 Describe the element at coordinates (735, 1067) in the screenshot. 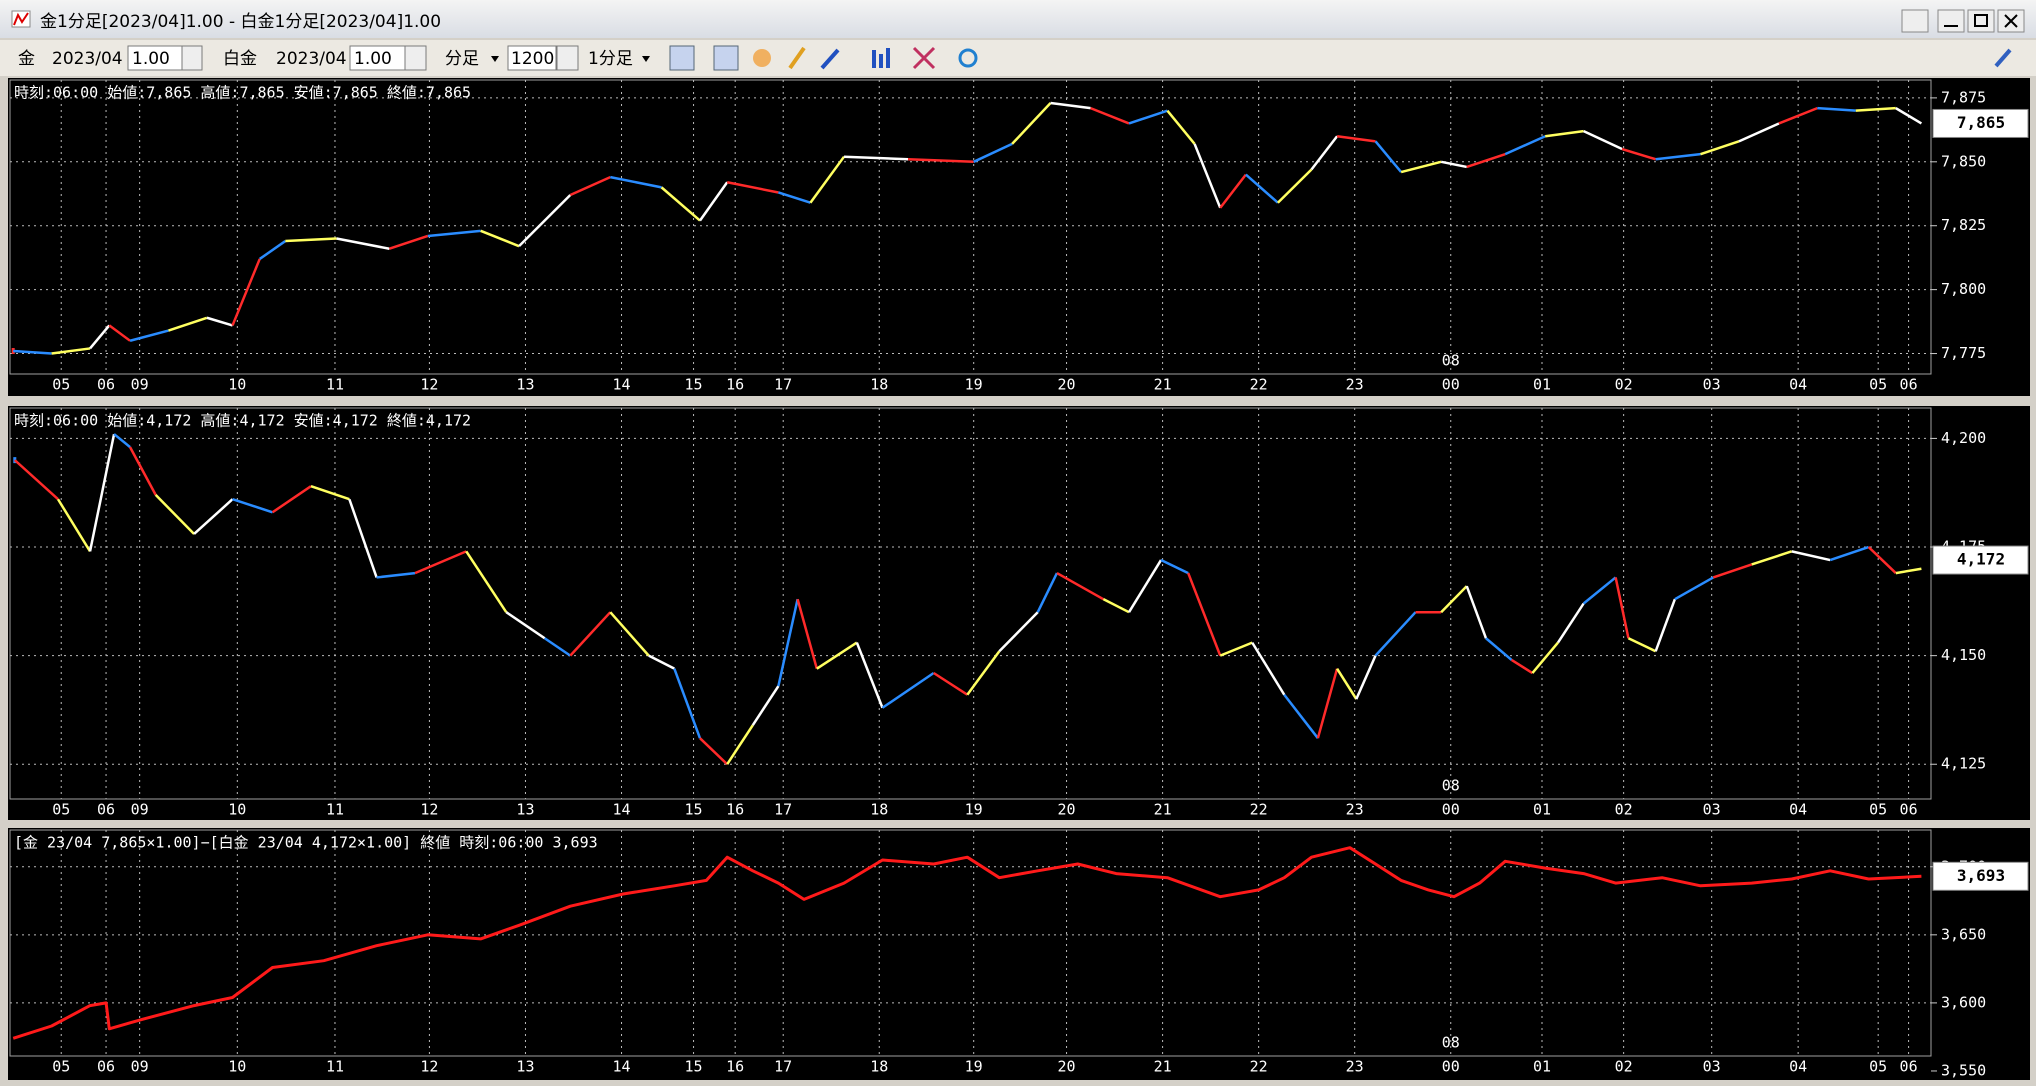

I see `x-tick-label: 16` at that location.